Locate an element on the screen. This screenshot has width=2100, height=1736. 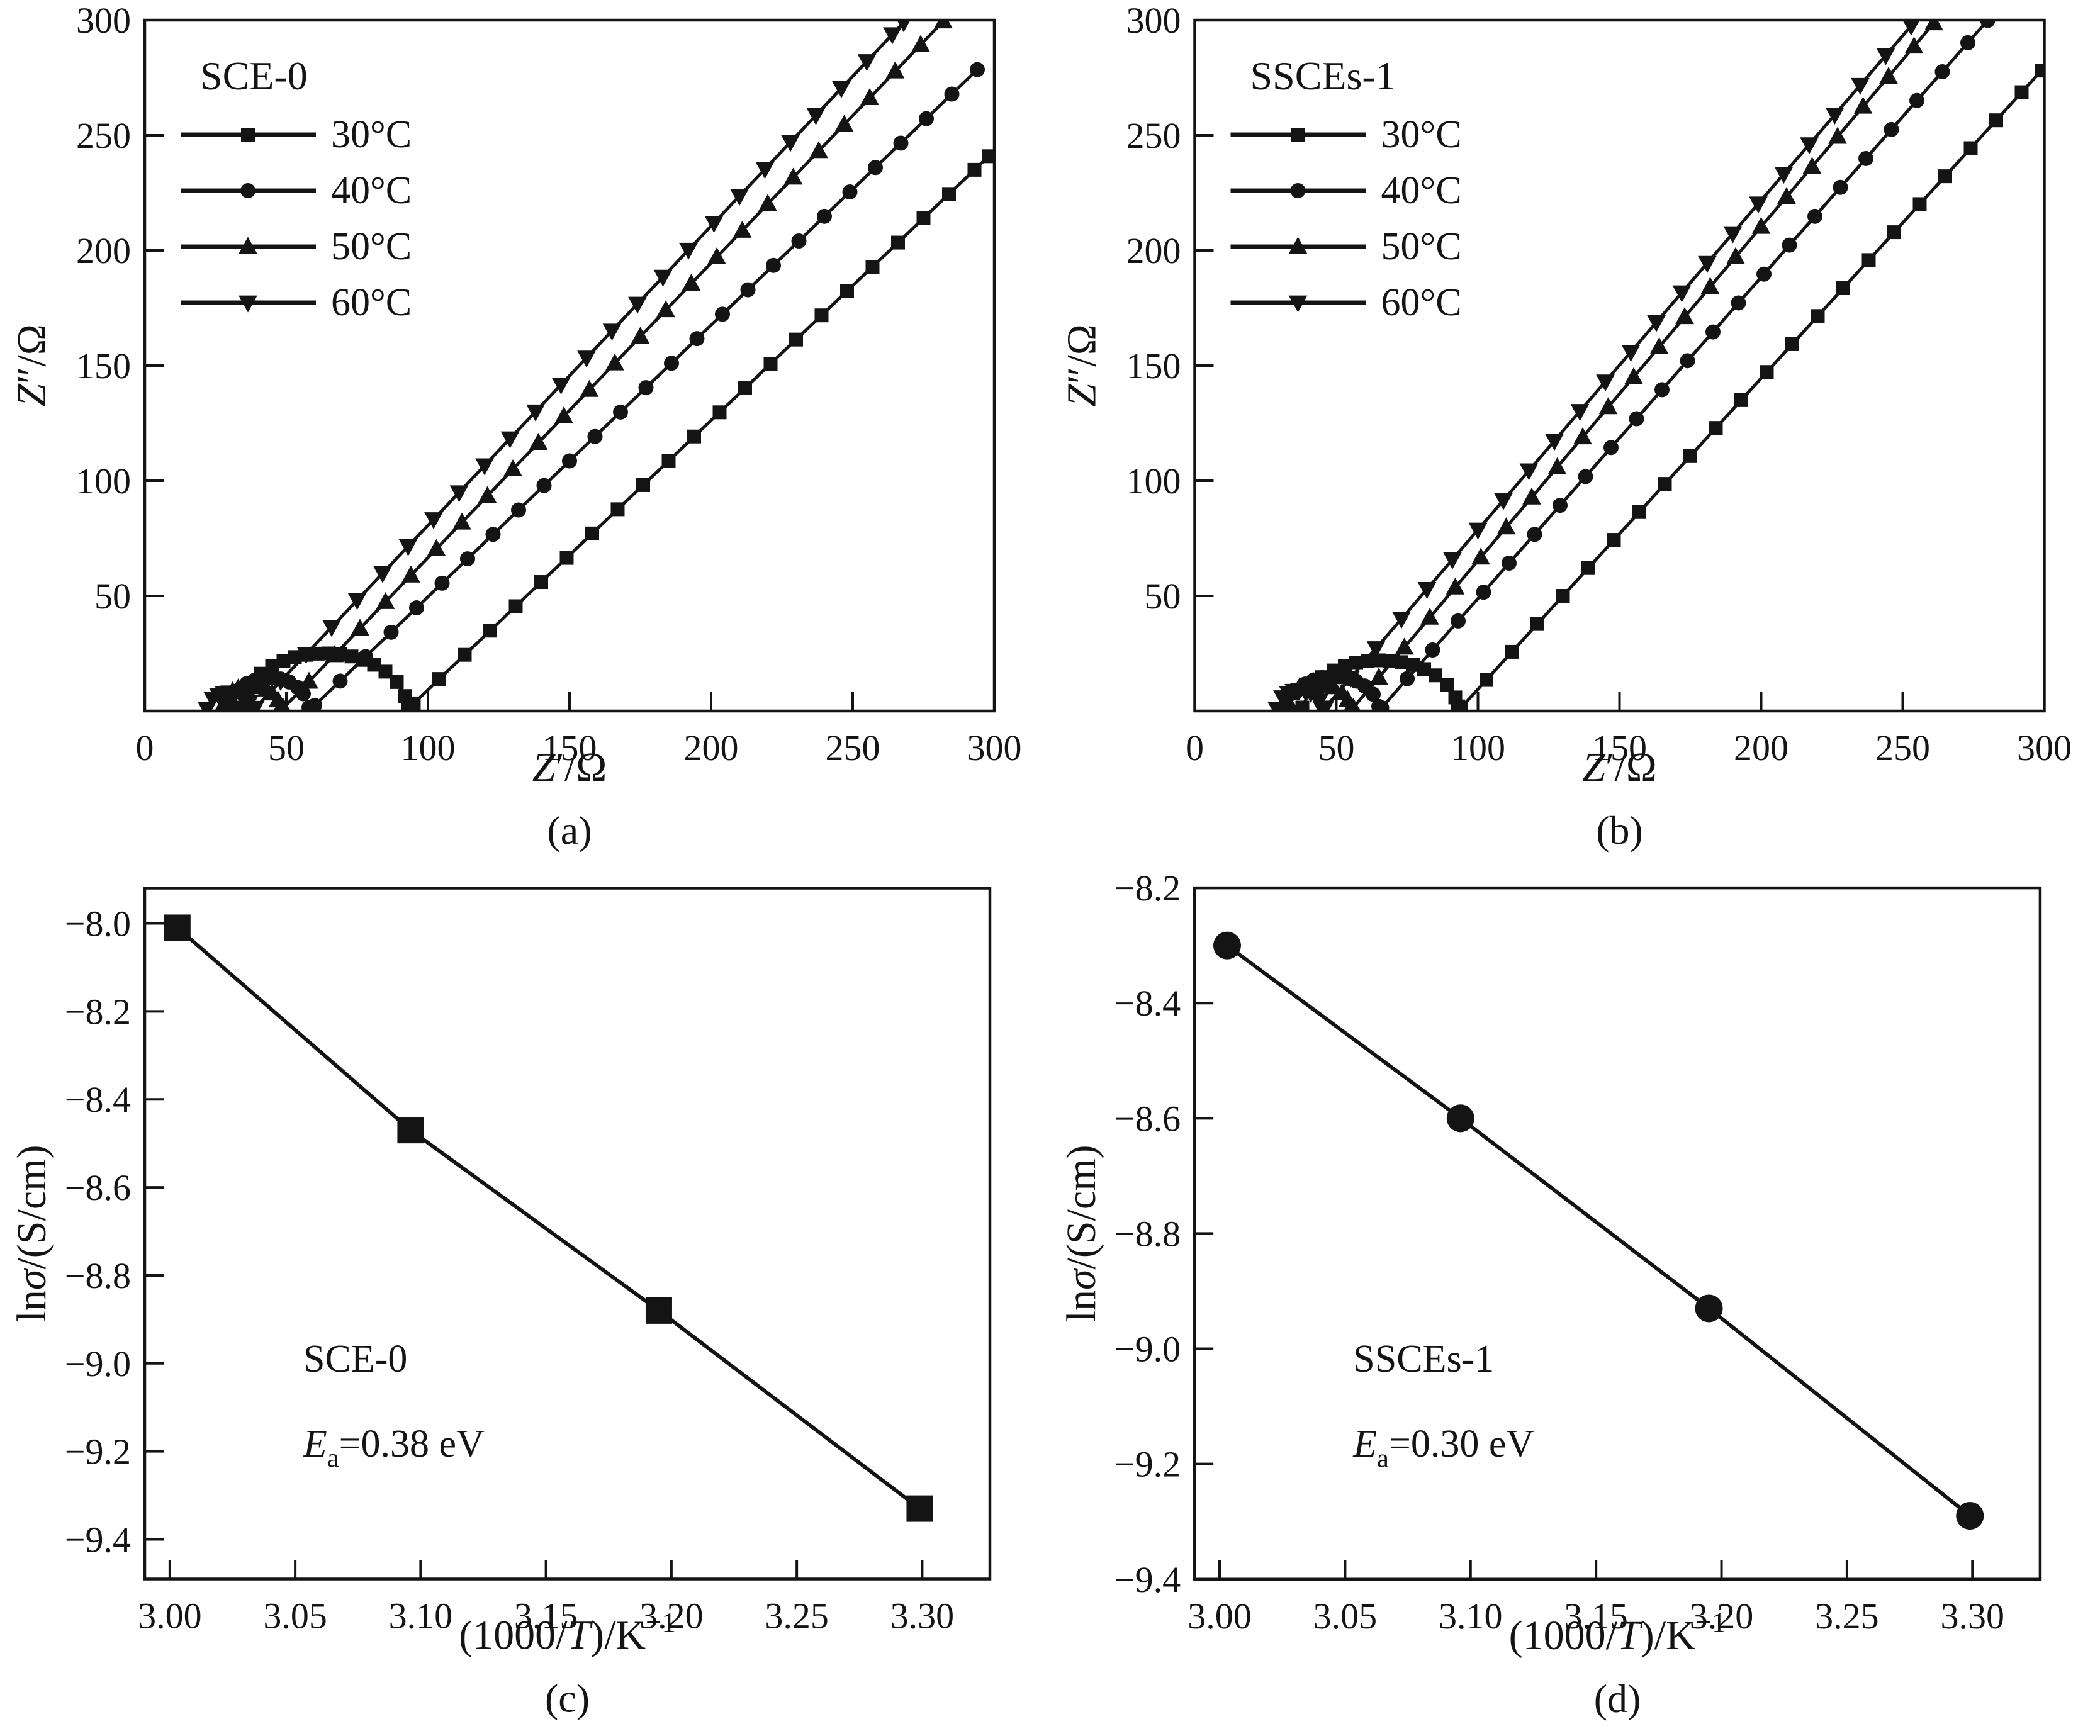
y-tick-label: 50 is located at coordinates (1163, 596).